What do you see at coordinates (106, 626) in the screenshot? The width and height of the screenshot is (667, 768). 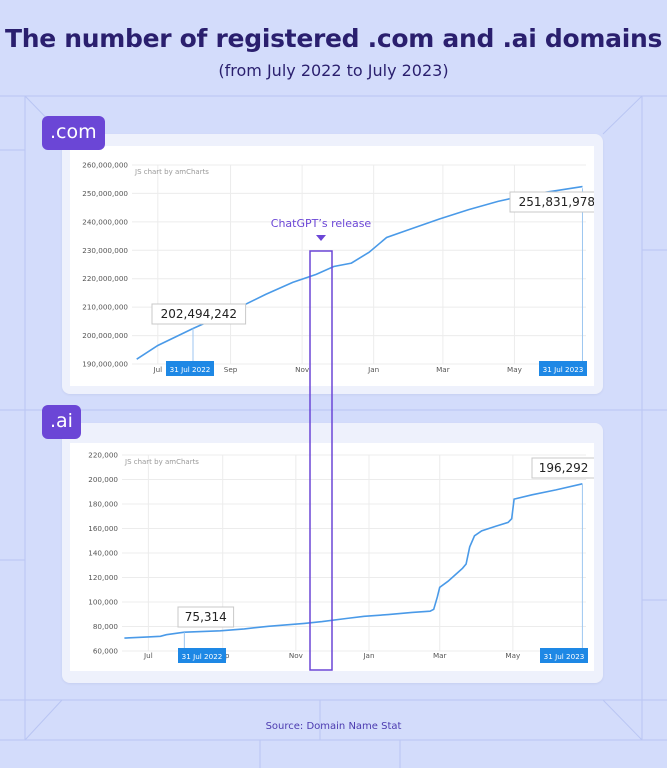 I see `ai-y-tick-label: 80,000` at bounding box center [106, 626].